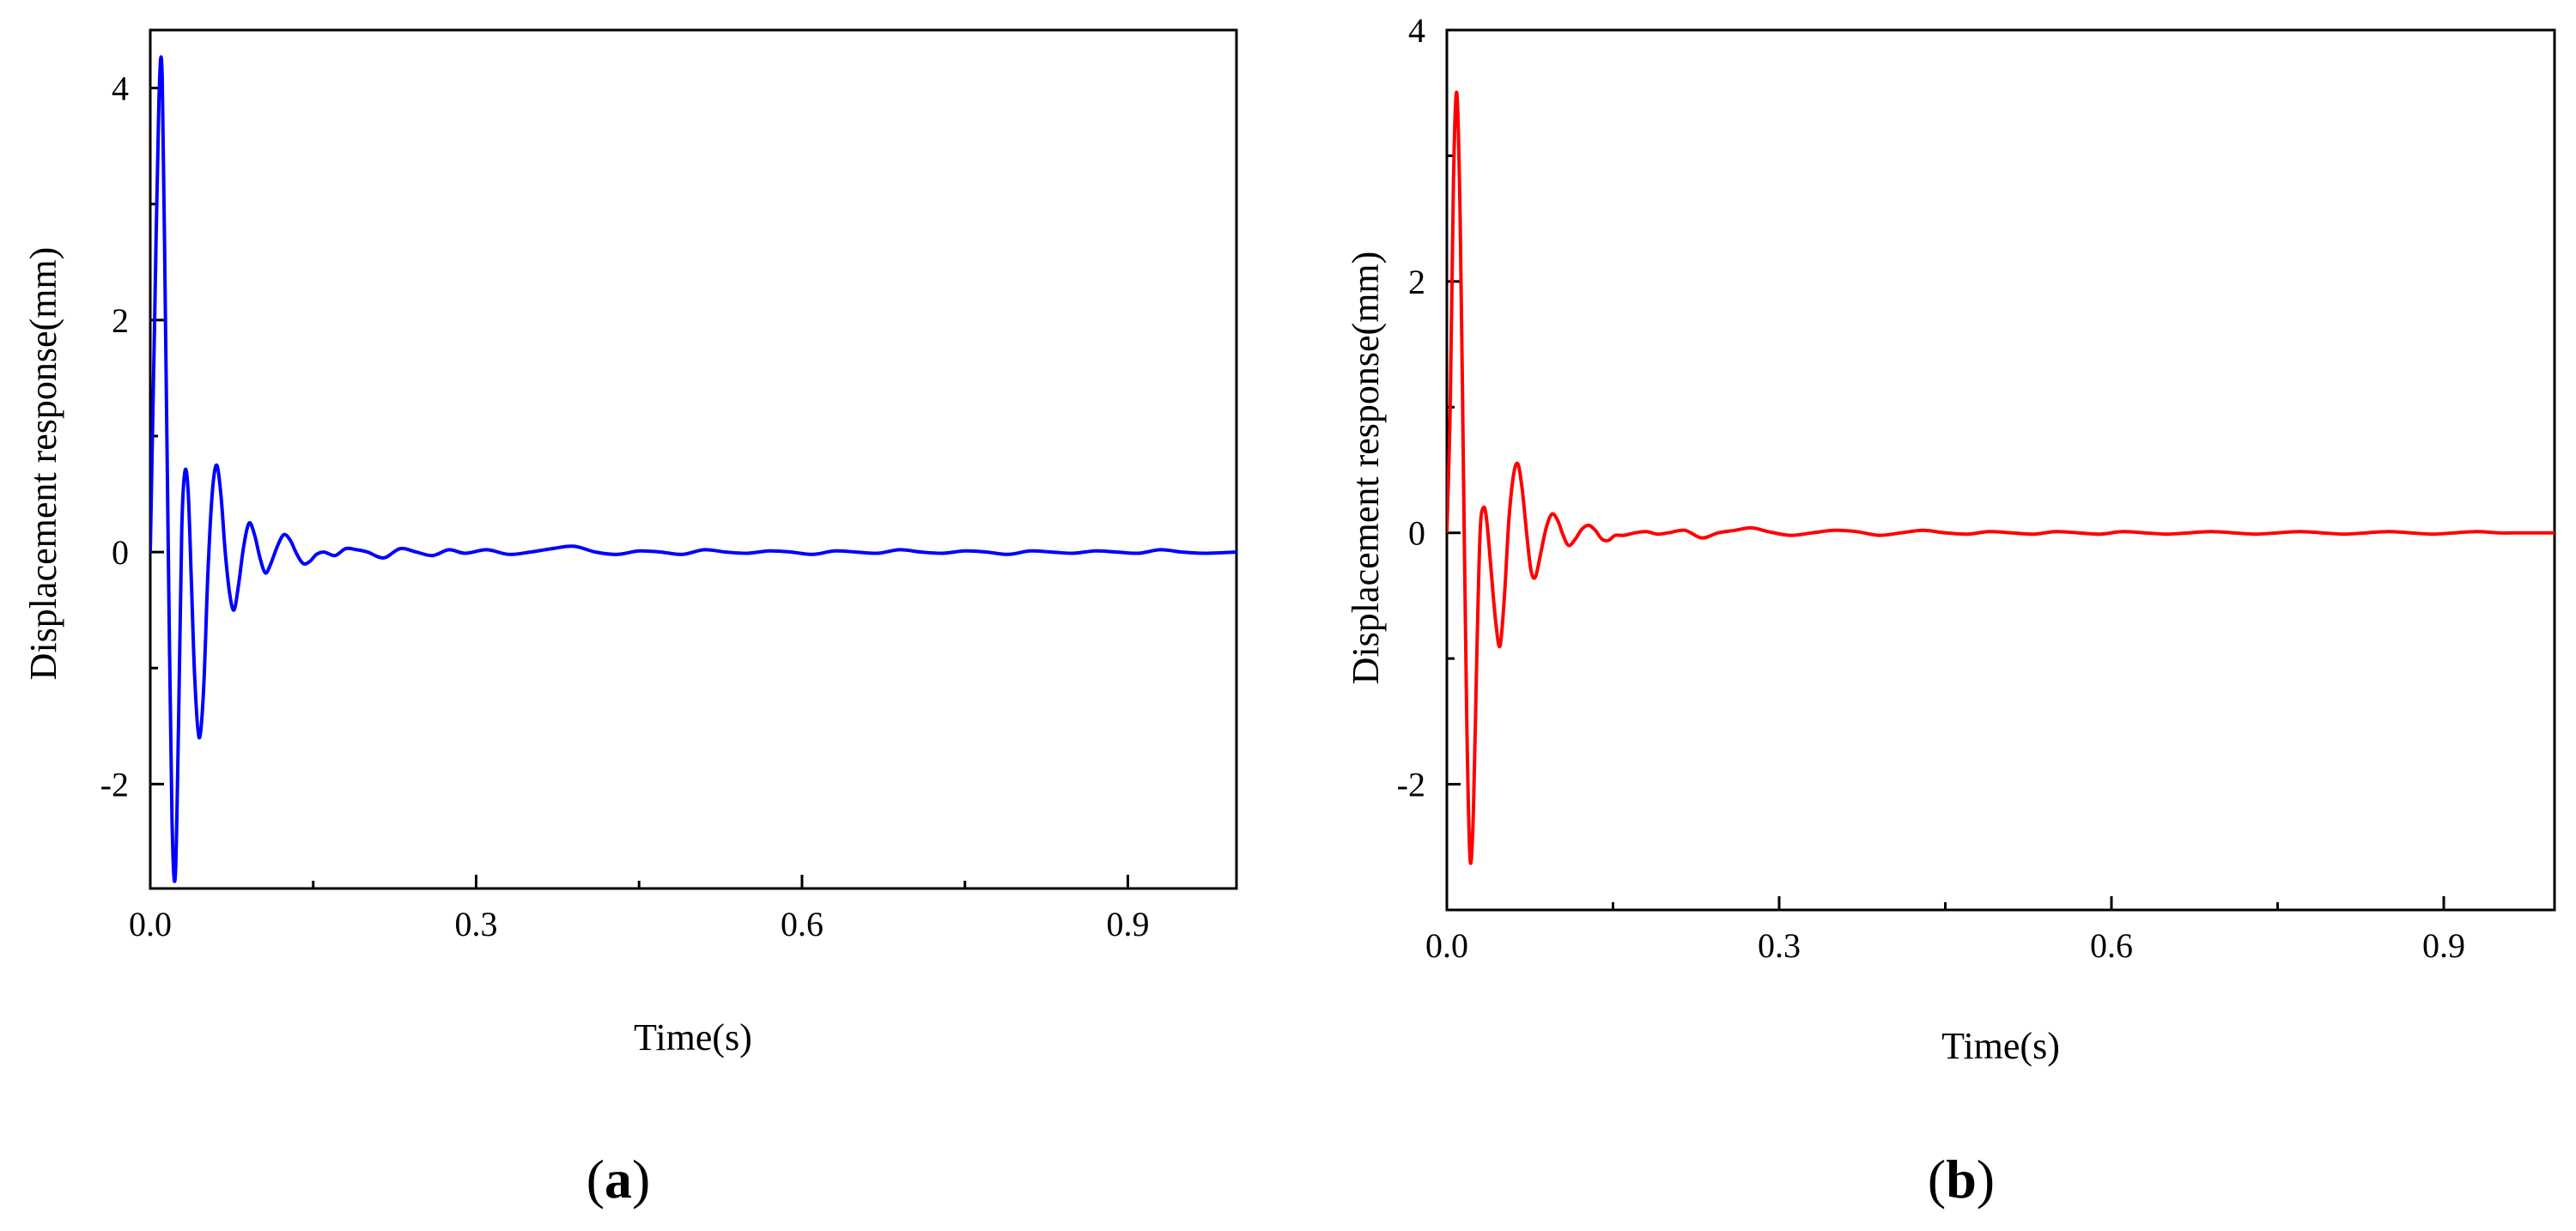 The image size is (2576, 1231). I want to click on y-tick-label-b-0: -2, so click(1411, 785).